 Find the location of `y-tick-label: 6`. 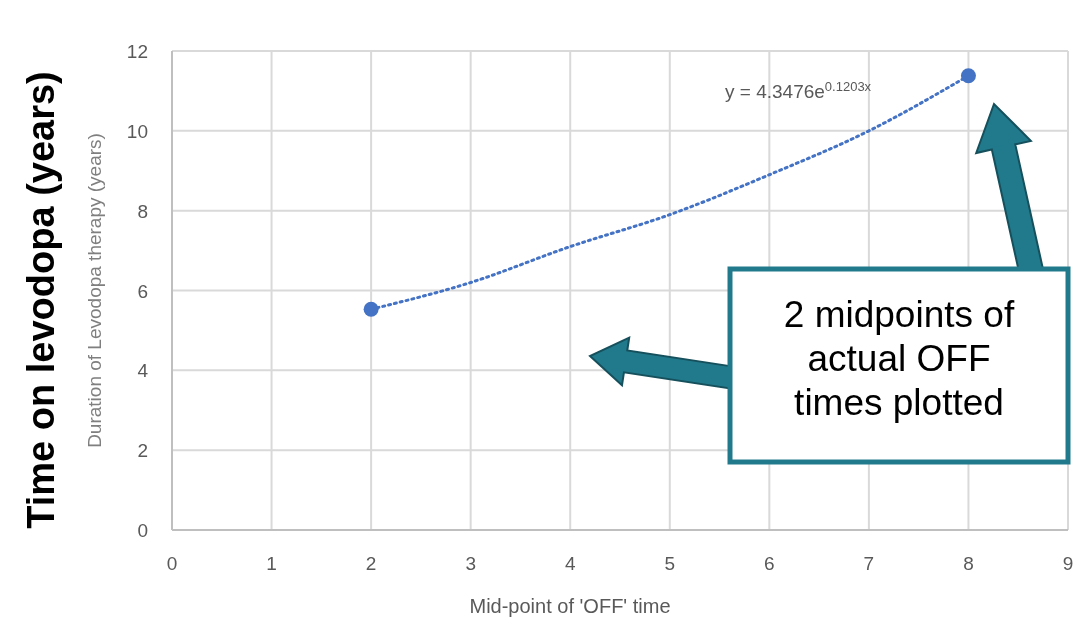

y-tick-label: 6 is located at coordinates (142, 291).